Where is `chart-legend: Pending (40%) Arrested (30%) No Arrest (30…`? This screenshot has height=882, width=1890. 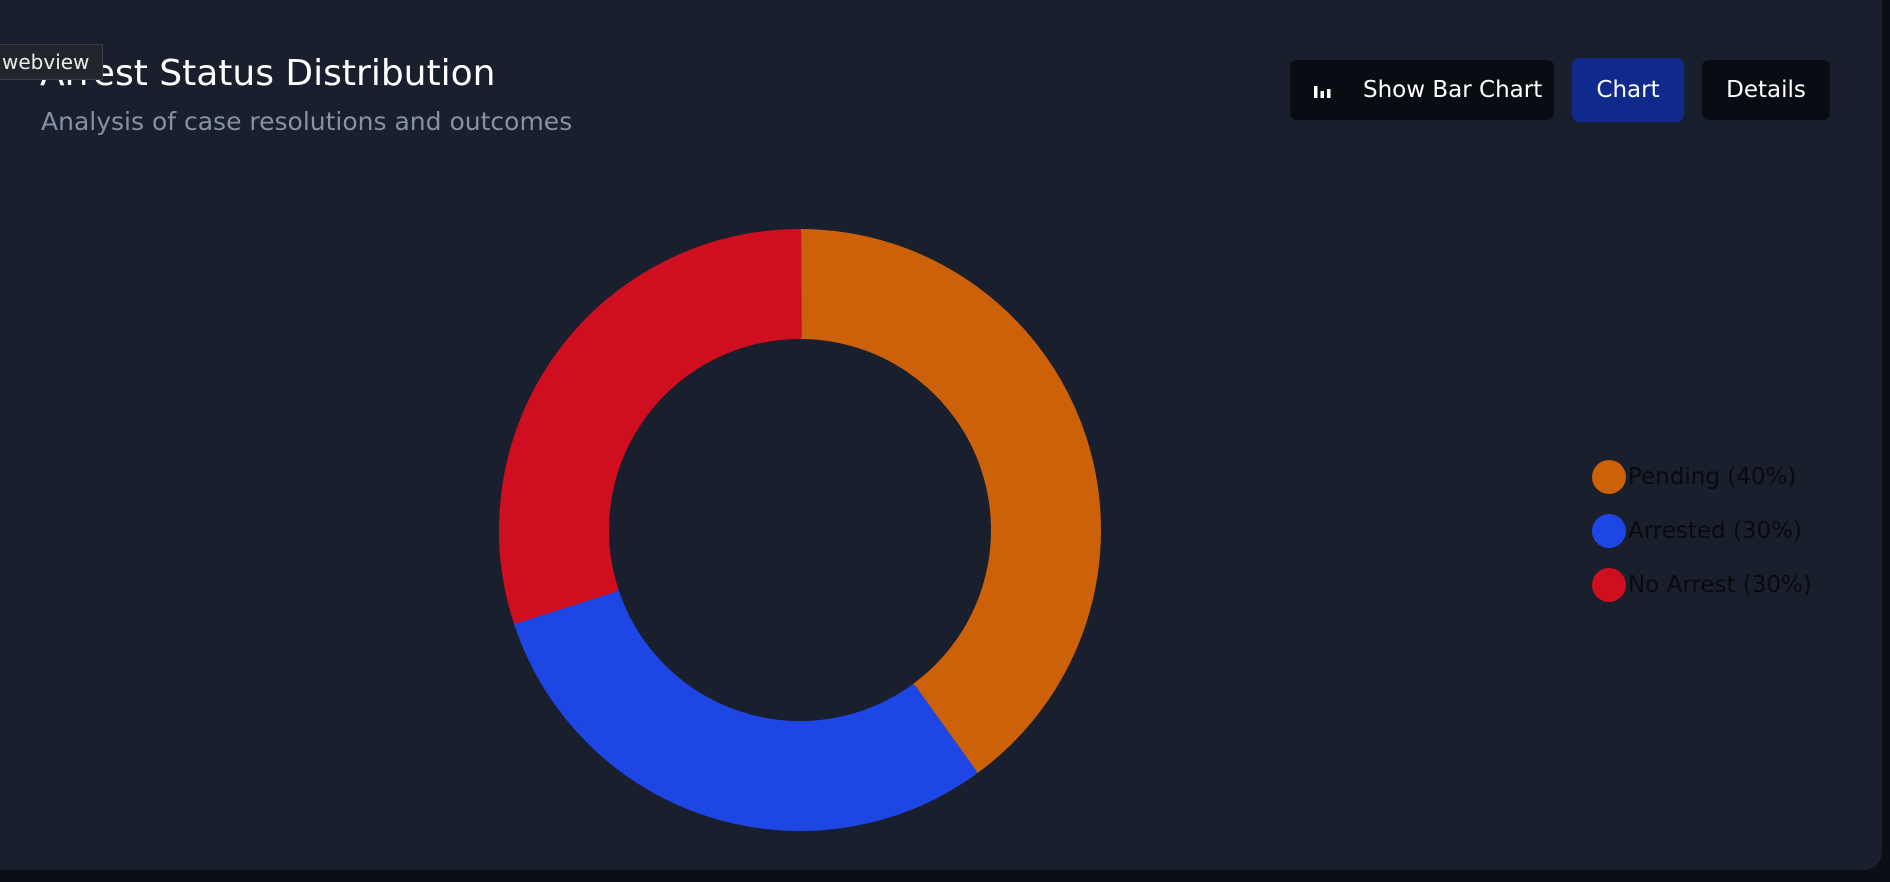
chart-legend: Pending (40%) Arrested (30%) No Arrest (30… is located at coordinates (1702, 539).